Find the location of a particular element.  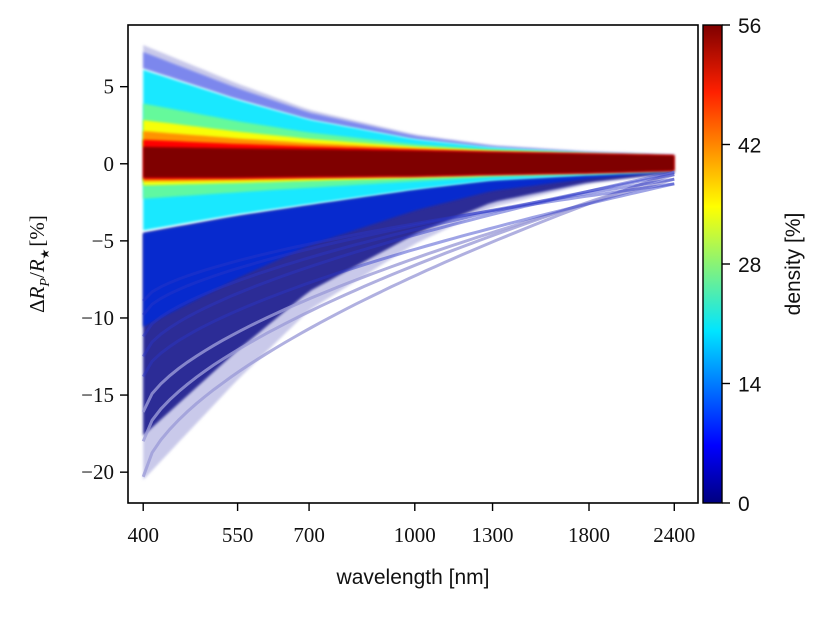

x-tick-label: 550 is located at coordinates (238, 535).